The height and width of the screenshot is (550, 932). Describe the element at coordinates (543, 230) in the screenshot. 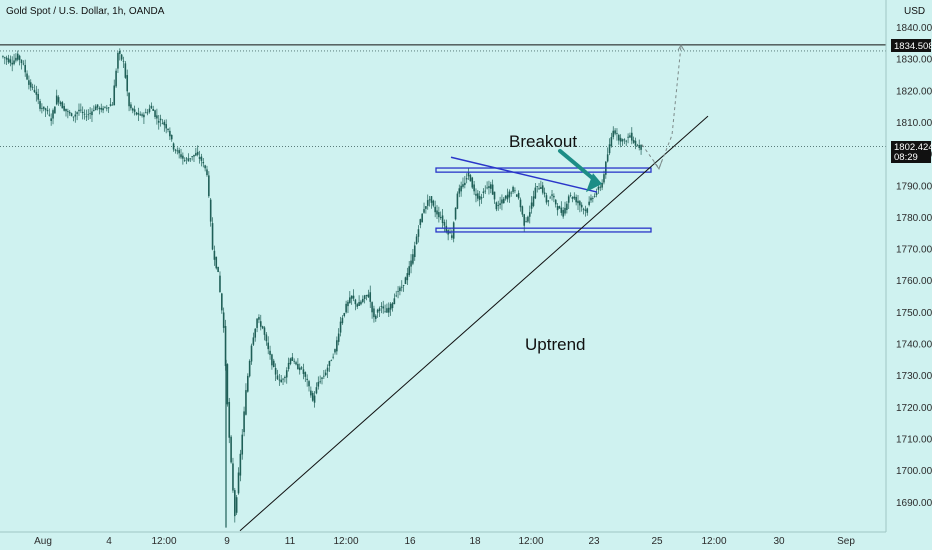

I see `channel-bottom-zone` at that location.